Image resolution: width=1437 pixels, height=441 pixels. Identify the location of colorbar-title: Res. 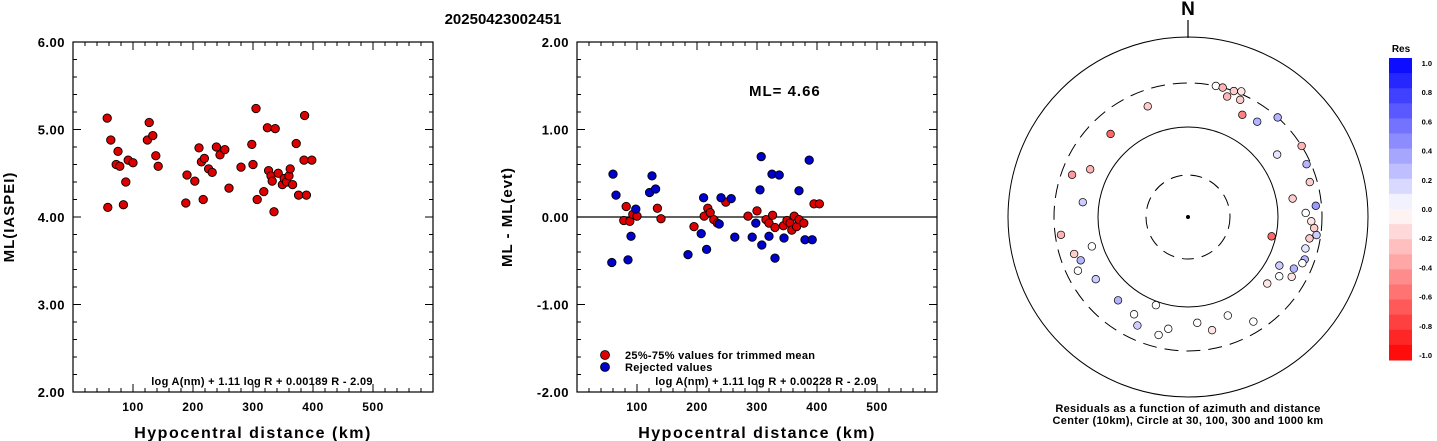
(1401, 49).